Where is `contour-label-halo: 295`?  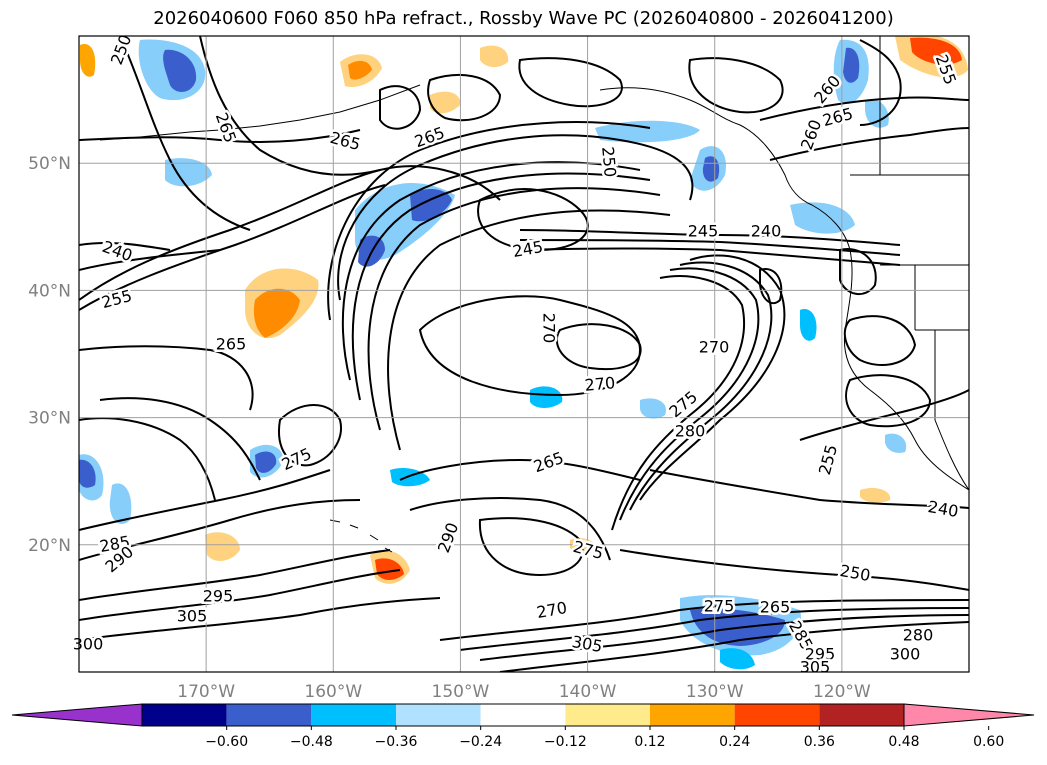 contour-label-halo: 295 is located at coordinates (820, 654).